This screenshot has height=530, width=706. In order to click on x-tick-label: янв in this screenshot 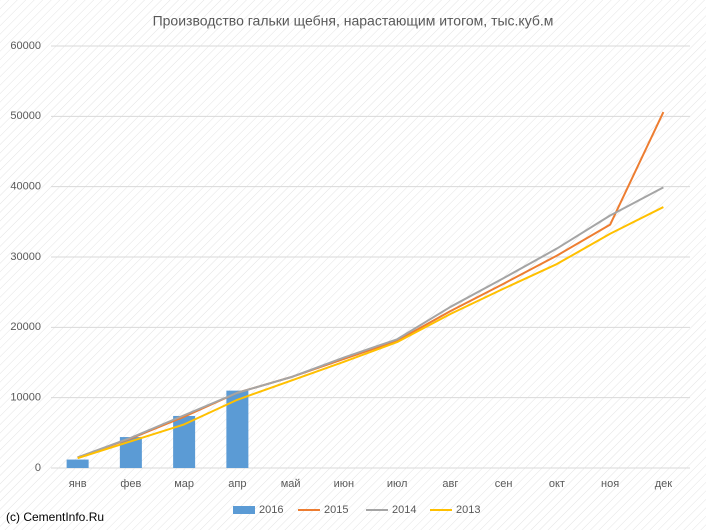, I will do `click(78, 484)`.